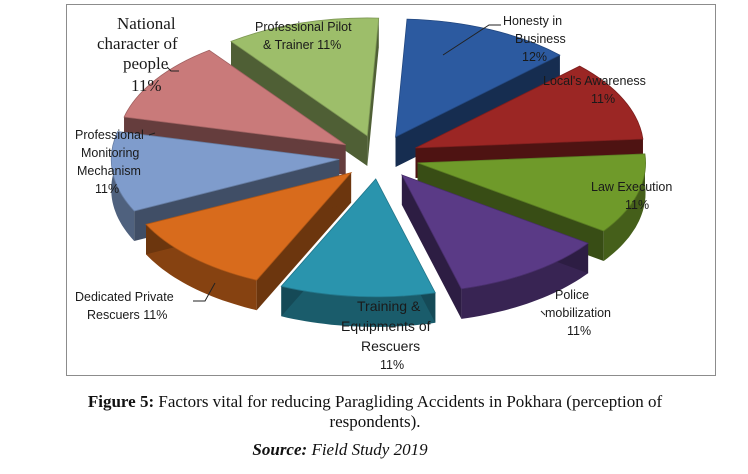 This screenshot has height=474, width=748. I want to click on label-private-line2: Rescuers 11%, so click(127, 315).